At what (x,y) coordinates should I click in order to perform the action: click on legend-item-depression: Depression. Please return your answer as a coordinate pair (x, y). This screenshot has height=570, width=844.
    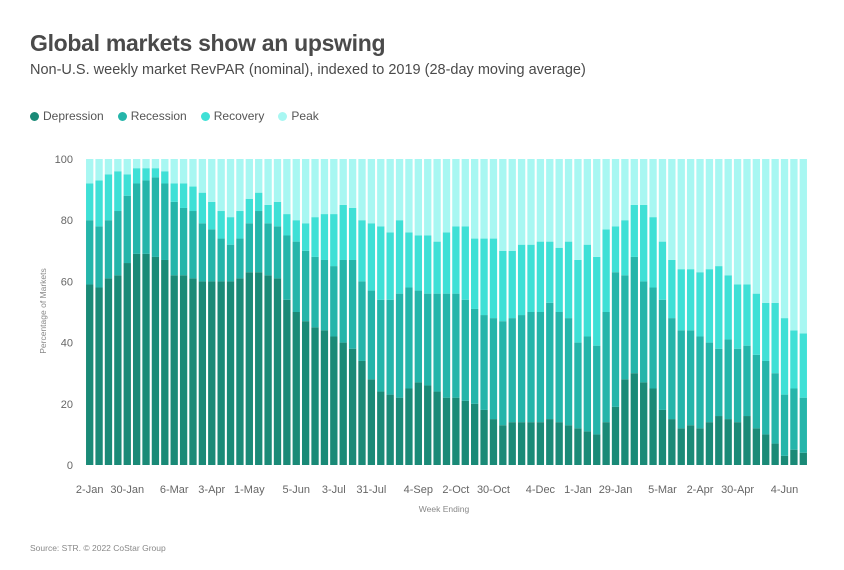
    Looking at the image, I should click on (67, 116).